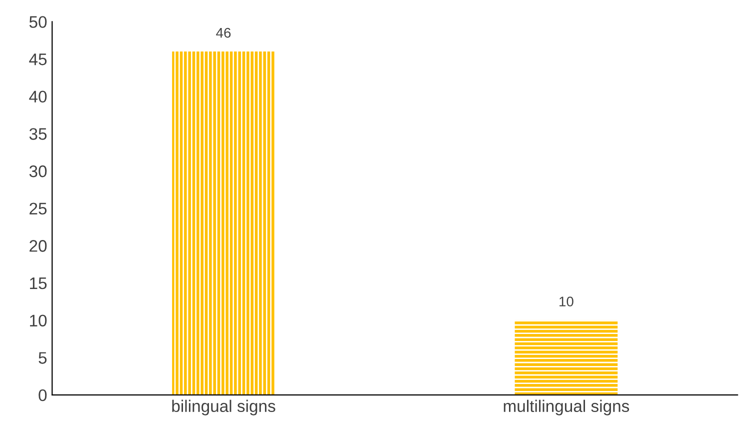 Image resolution: width=745 pixels, height=434 pixels. I want to click on y-tick-label: 0, so click(42, 395).